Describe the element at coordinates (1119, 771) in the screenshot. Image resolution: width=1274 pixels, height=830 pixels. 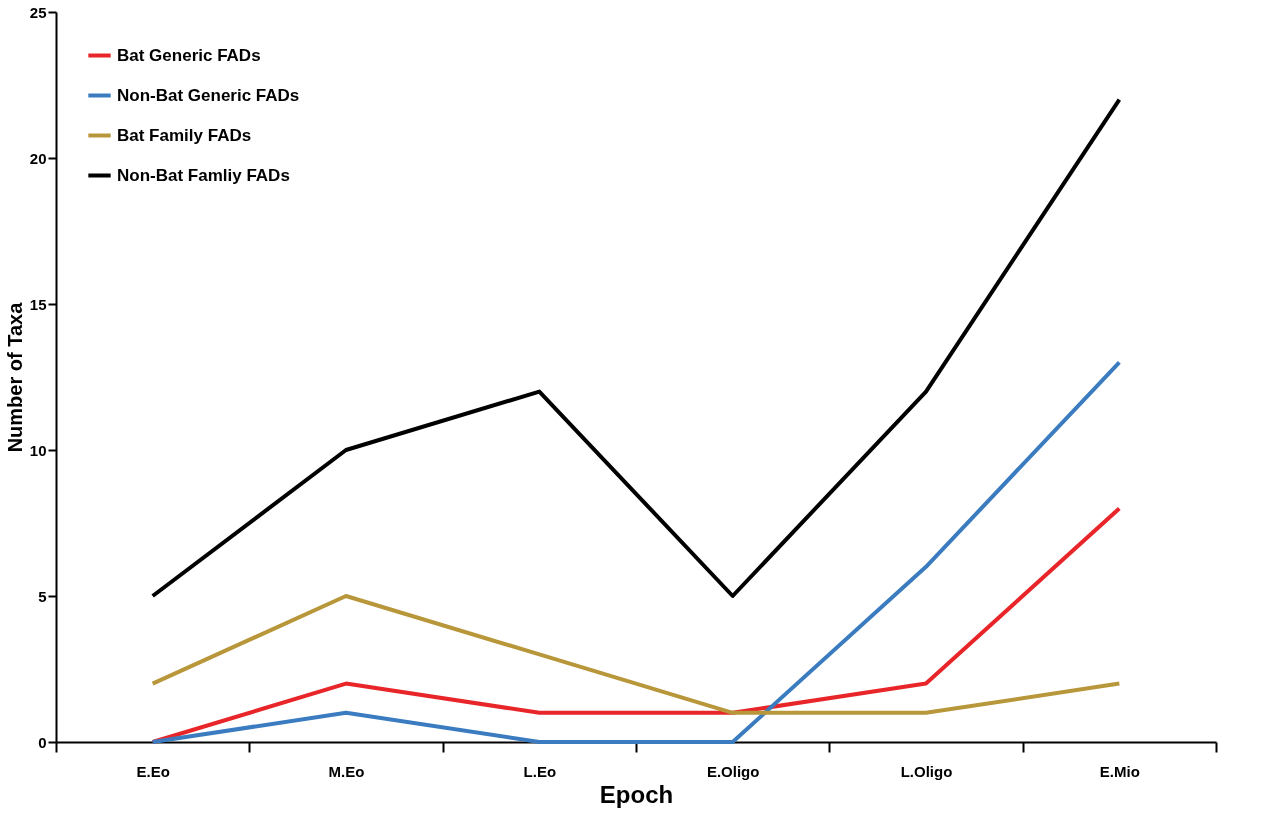
I see `x-tick-label: E.Mio` at that location.